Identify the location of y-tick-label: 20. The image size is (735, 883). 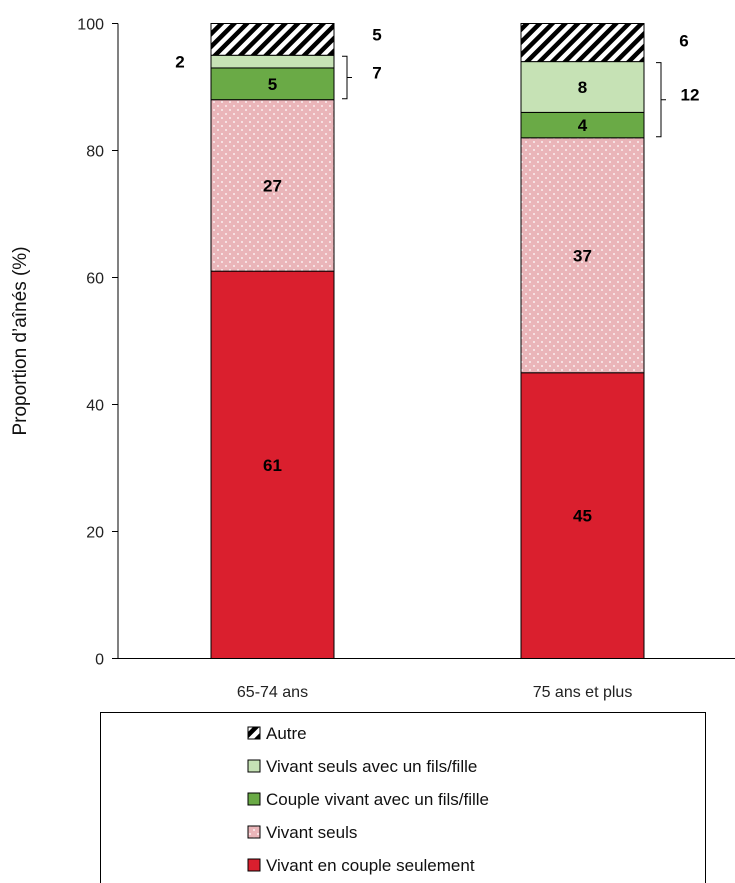
(95, 533).